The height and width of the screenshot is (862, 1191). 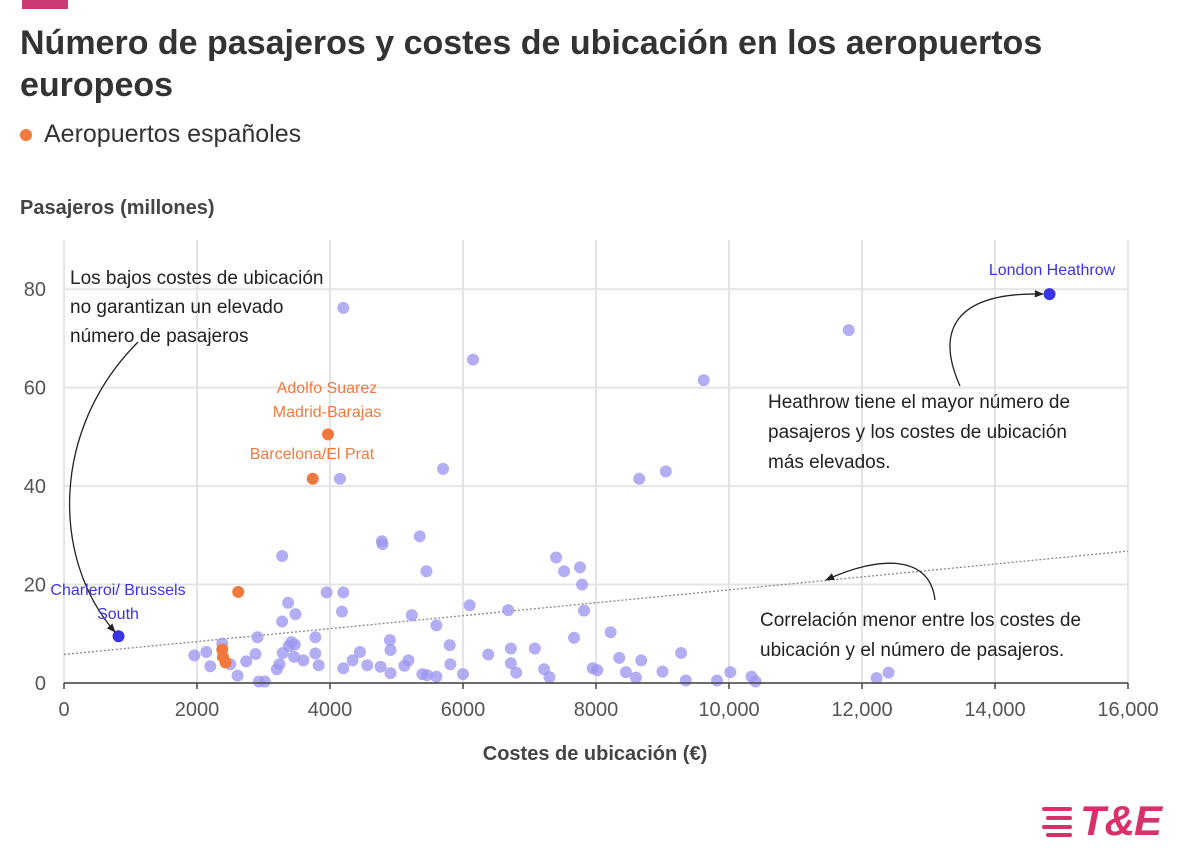 I want to click on arrow-to-charleroi, so click(x=103, y=487).